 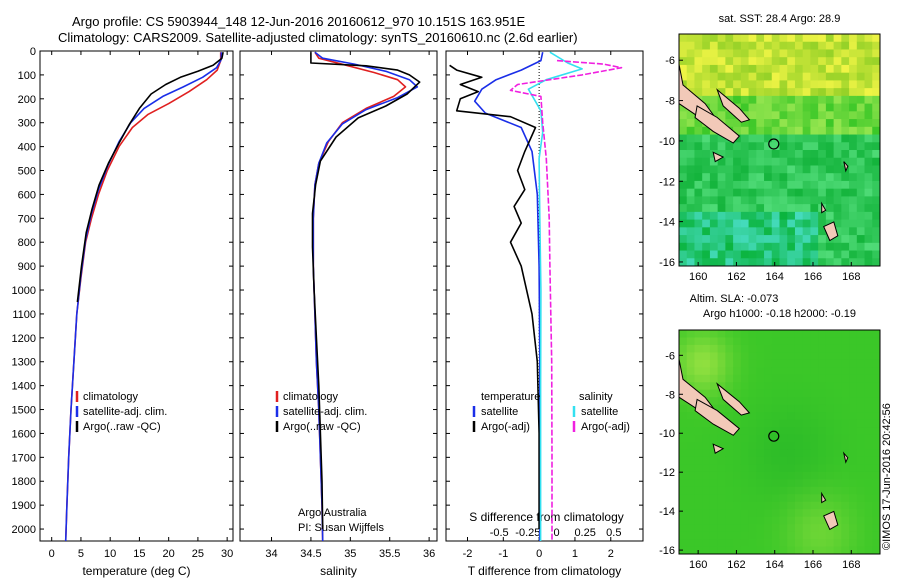 I want to click on depth-tick-label: 1200, so click(x=24, y=339).